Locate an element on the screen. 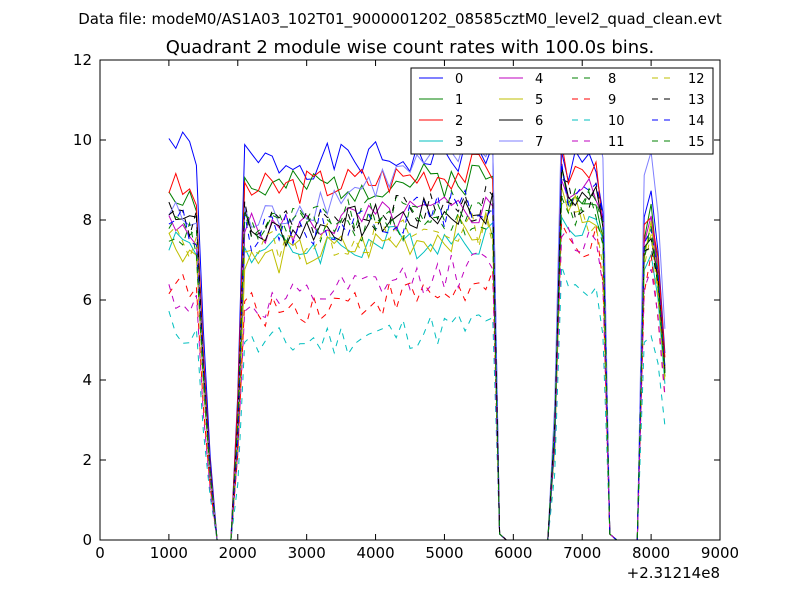 Image resolution: width=800 pixels, height=600 pixels. legend-label: 15 is located at coordinates (696, 142).